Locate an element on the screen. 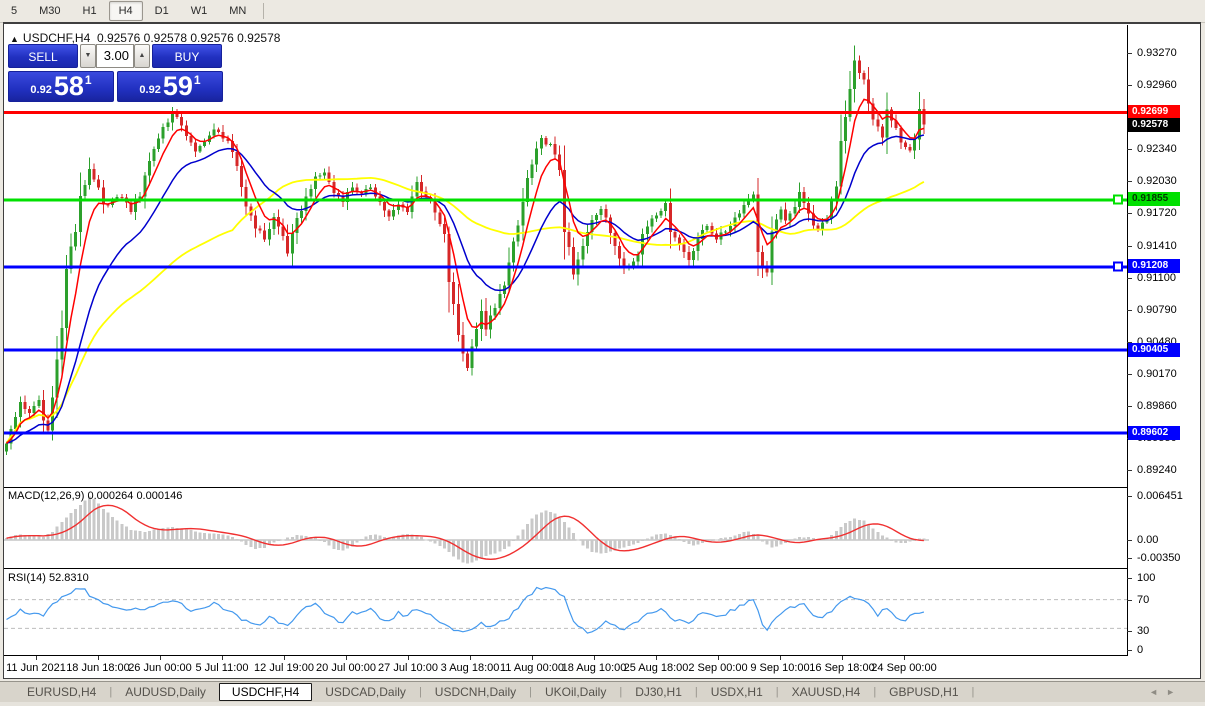 Image resolution: width=1205 pixels, height=706 pixels. date-label: 11 Aug 00:00 is located at coordinates (532, 668).